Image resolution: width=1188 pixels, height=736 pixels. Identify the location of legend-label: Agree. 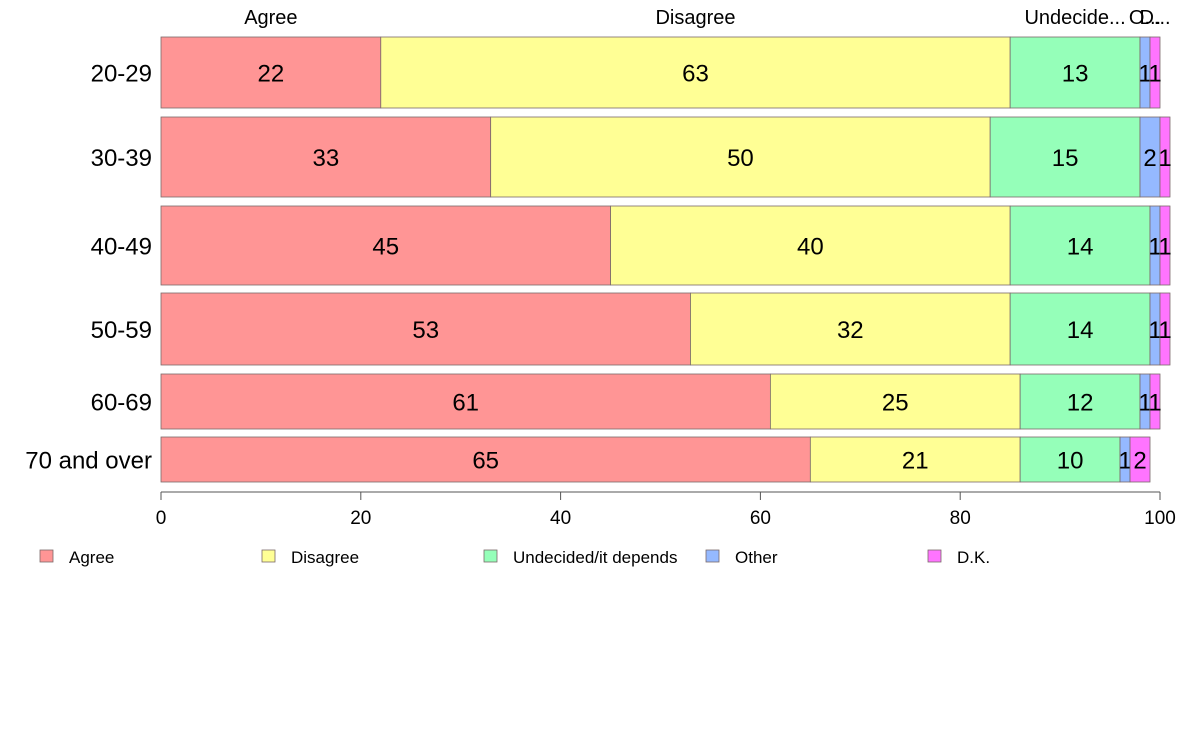
(91, 557).